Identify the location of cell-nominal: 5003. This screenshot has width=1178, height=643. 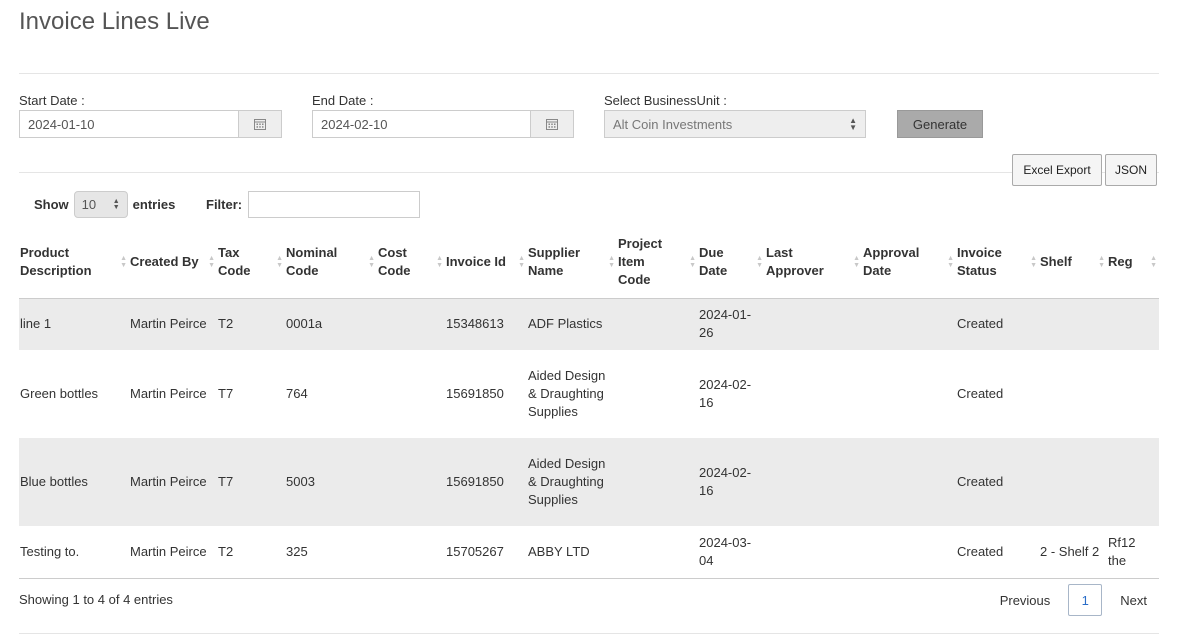
(331, 482).